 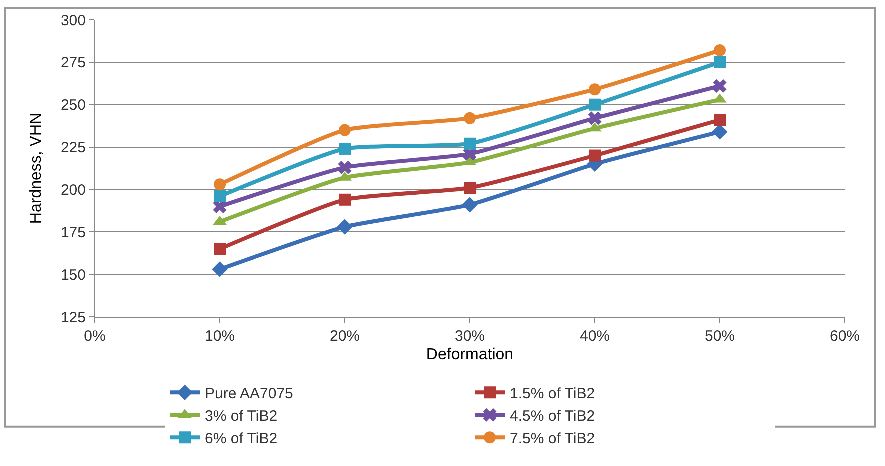 What do you see at coordinates (220, 336) in the screenshot?
I see `x-tick-label: 10%` at bounding box center [220, 336].